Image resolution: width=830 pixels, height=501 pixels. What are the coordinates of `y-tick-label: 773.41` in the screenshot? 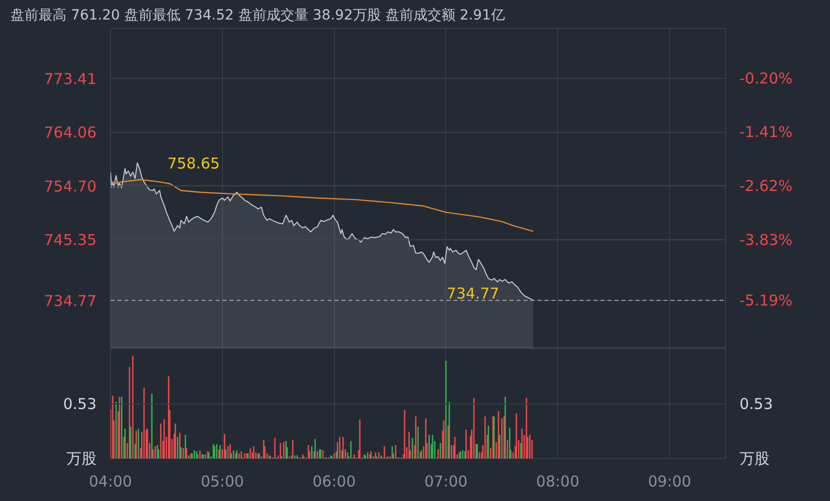 It's located at (70, 79).